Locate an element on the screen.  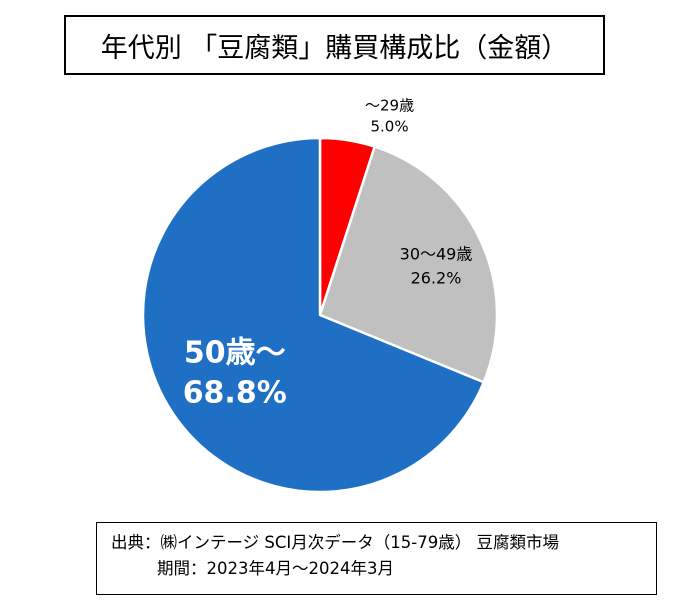
slice-value-label-1: 5.0% is located at coordinates (390, 126).